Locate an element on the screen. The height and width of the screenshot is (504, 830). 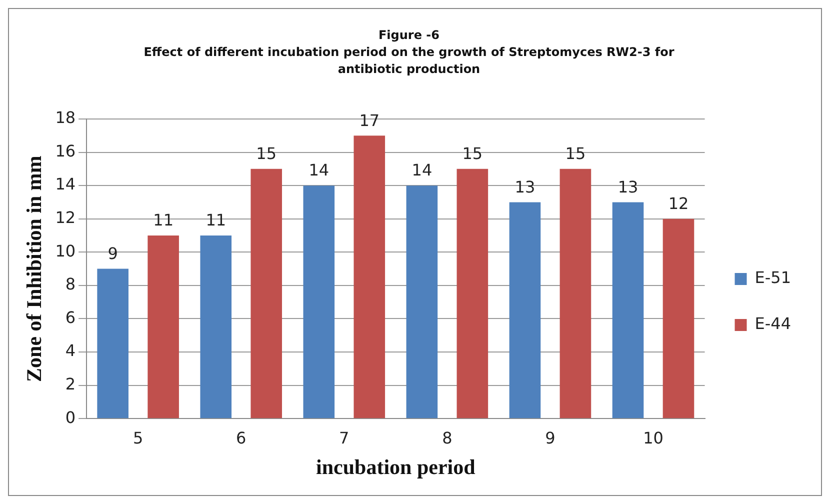
chart-title: Figure -6 is located at coordinates (408, 35).